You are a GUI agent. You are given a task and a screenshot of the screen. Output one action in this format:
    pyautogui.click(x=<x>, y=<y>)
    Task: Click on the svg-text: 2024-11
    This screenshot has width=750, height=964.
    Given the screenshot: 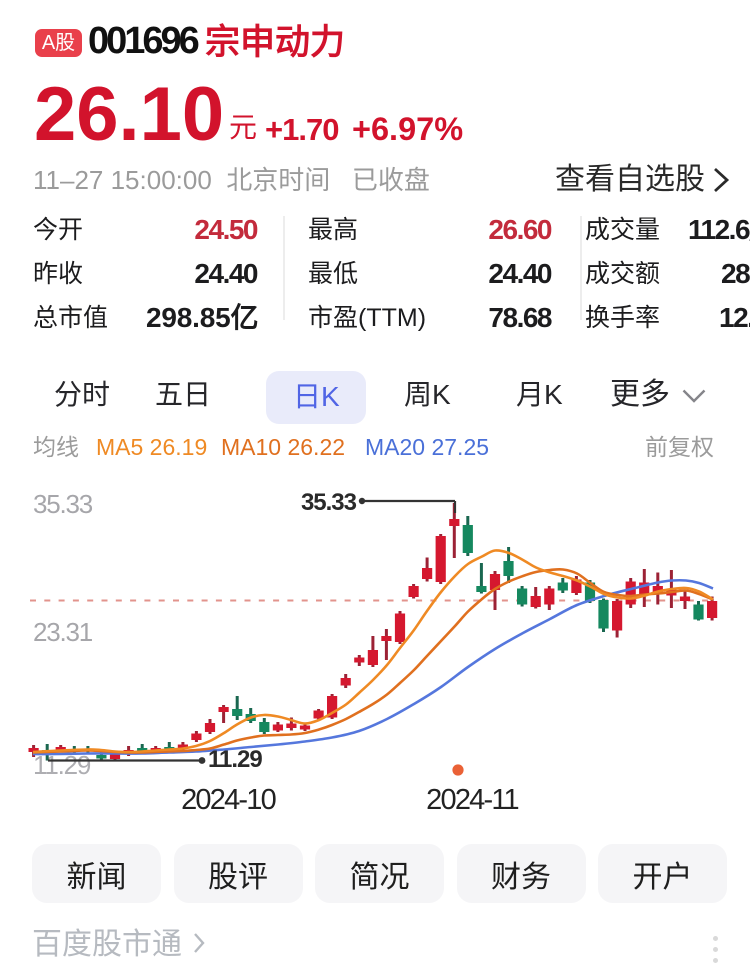 What is the action you would take?
    pyautogui.click(x=472, y=799)
    